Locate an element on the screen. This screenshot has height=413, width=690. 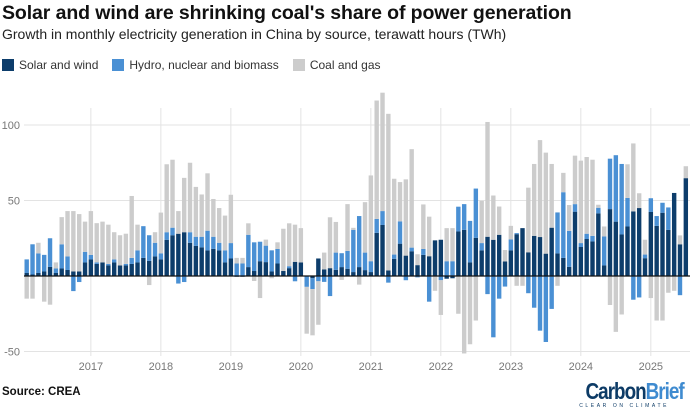
y-tick-label: 100 is located at coordinates (11, 126).